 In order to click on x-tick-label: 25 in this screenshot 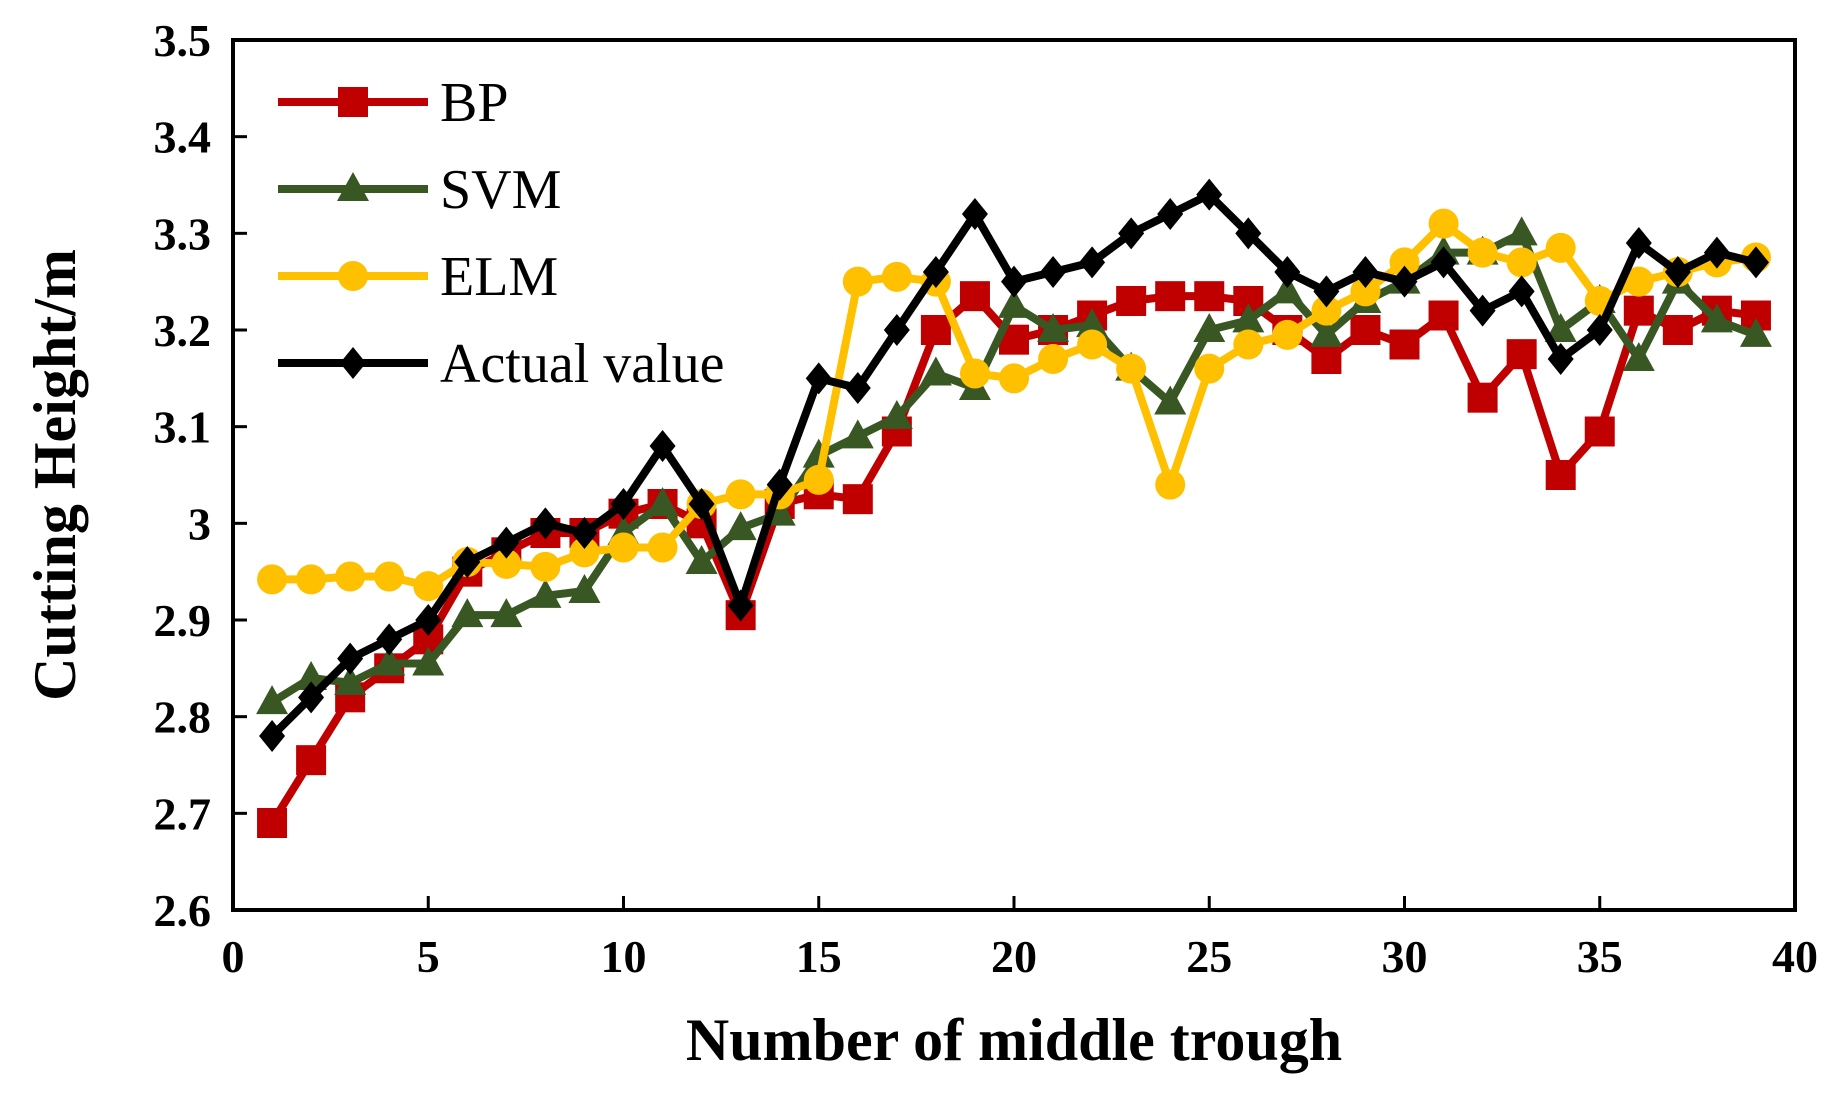, I will do `click(1209, 956)`.